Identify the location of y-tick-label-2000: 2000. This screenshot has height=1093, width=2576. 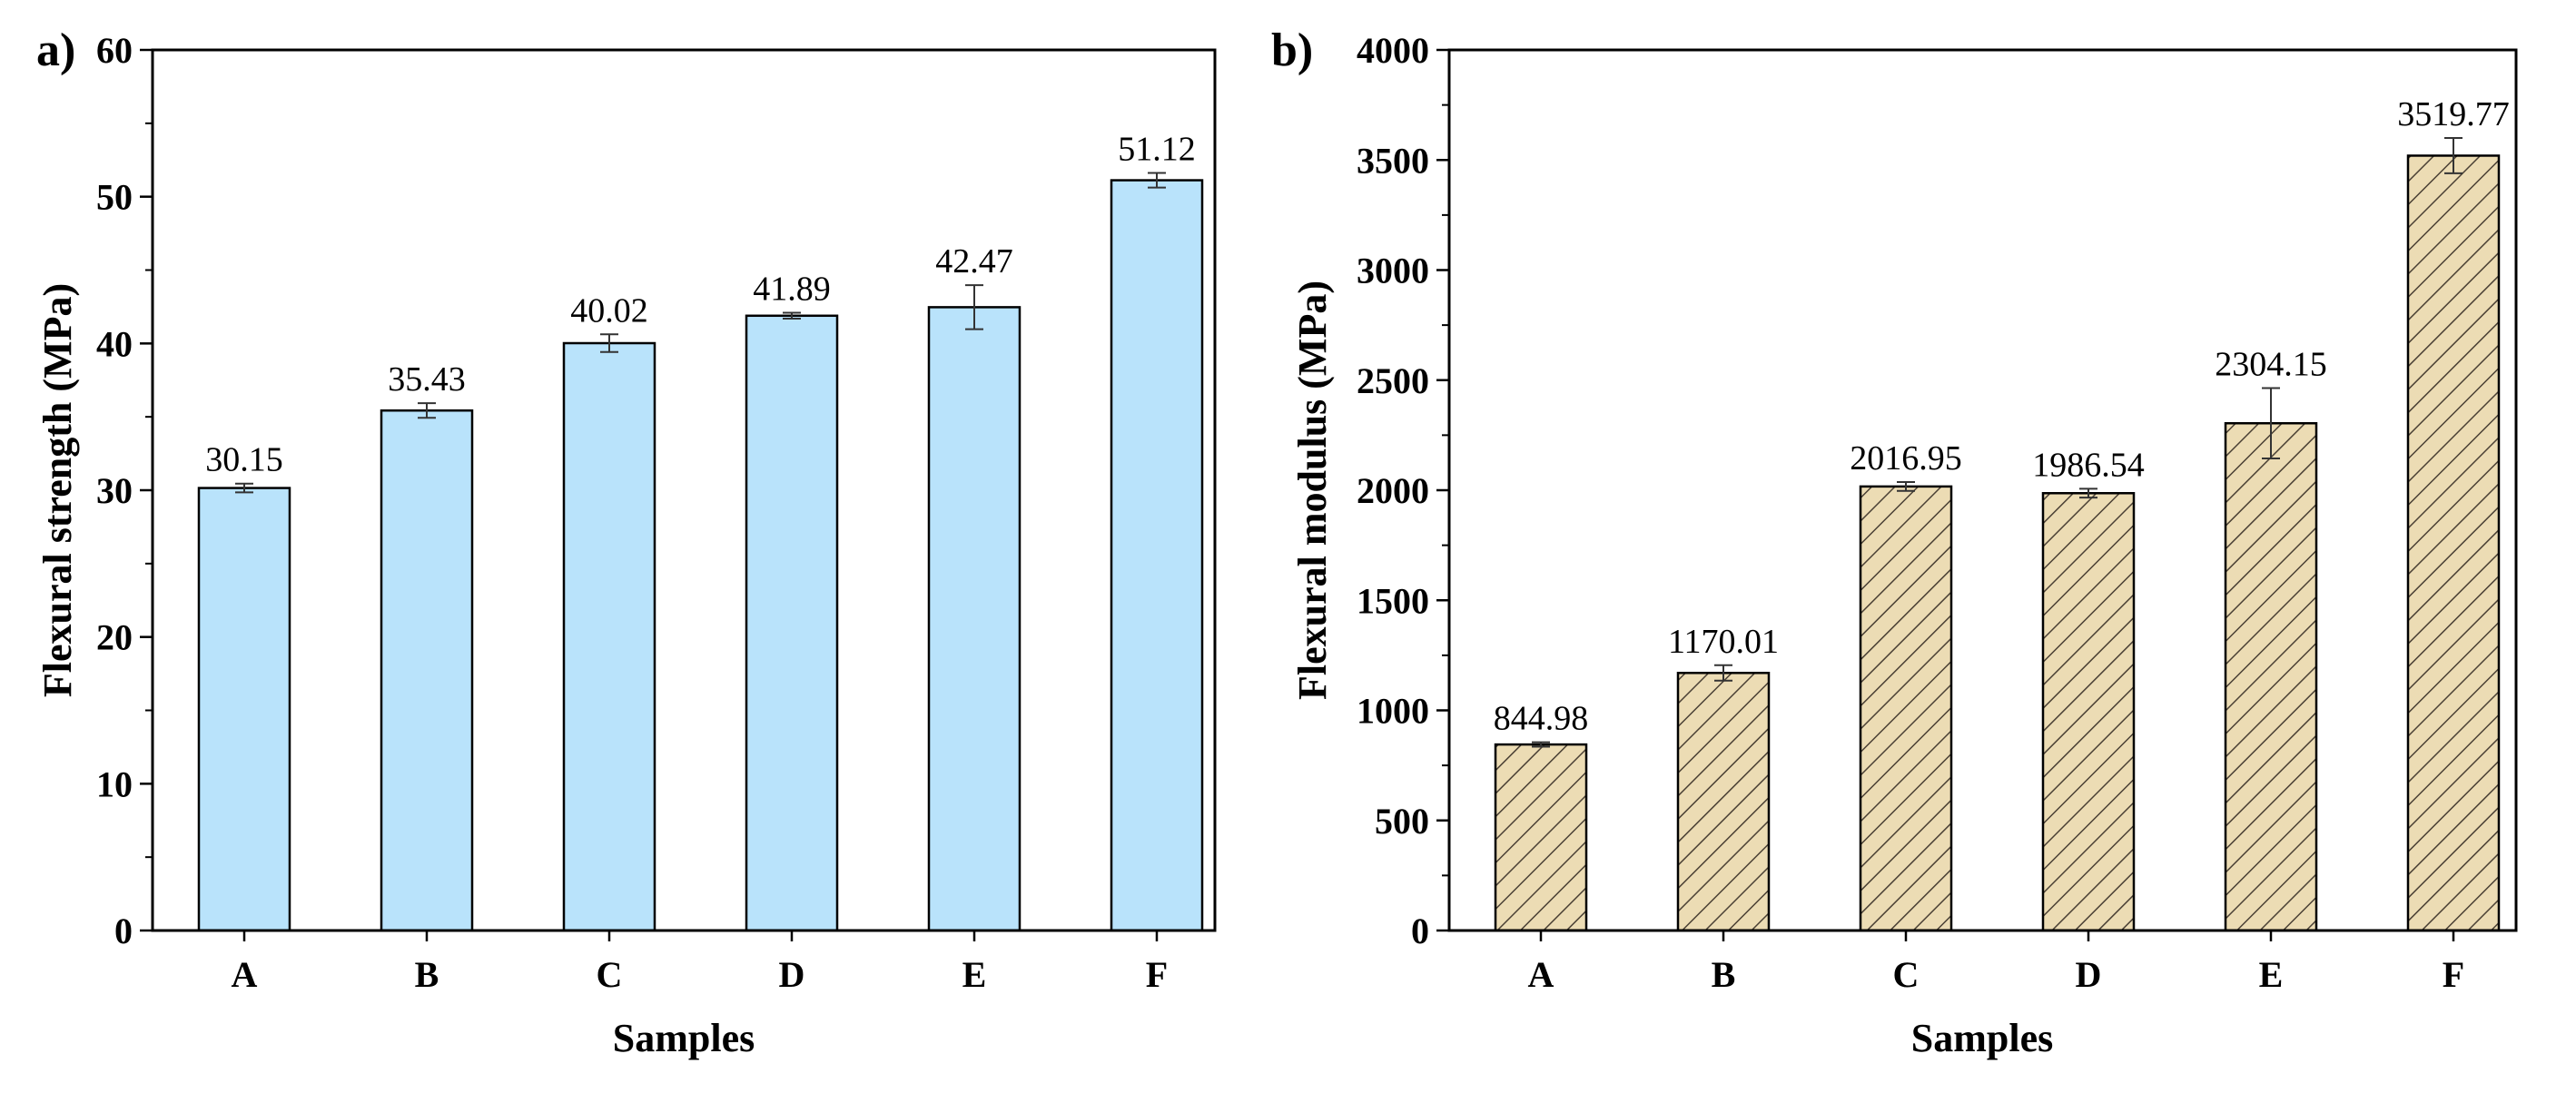
(1393, 490).